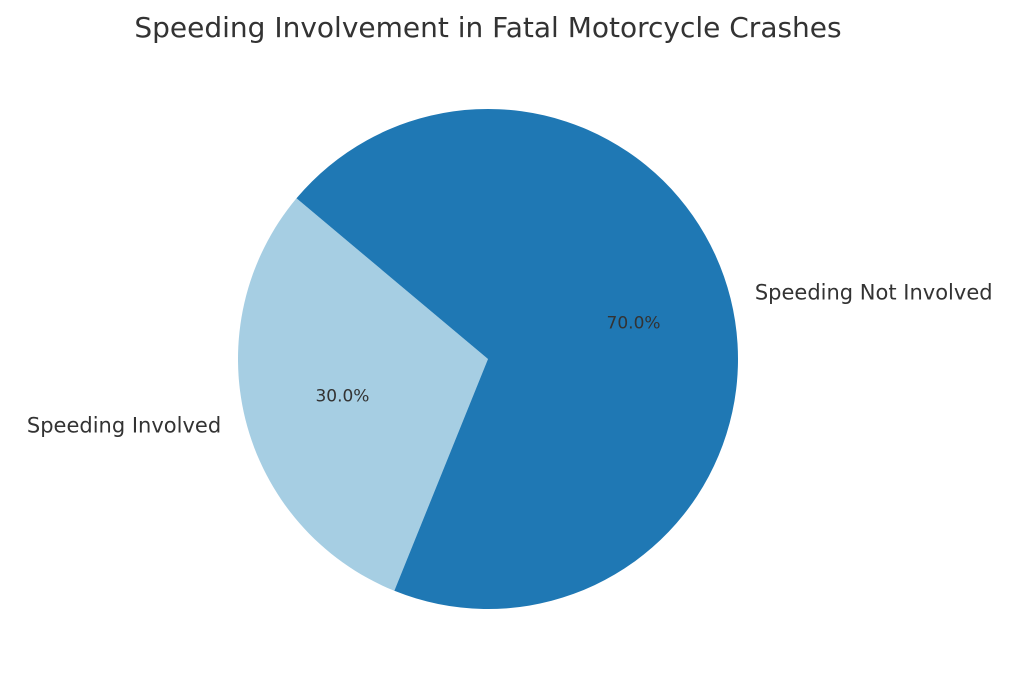 Image resolution: width=1024 pixels, height=685 pixels. Describe the element at coordinates (634, 324) in the screenshot. I see `pie-pct-label-1: 70.0%` at that location.